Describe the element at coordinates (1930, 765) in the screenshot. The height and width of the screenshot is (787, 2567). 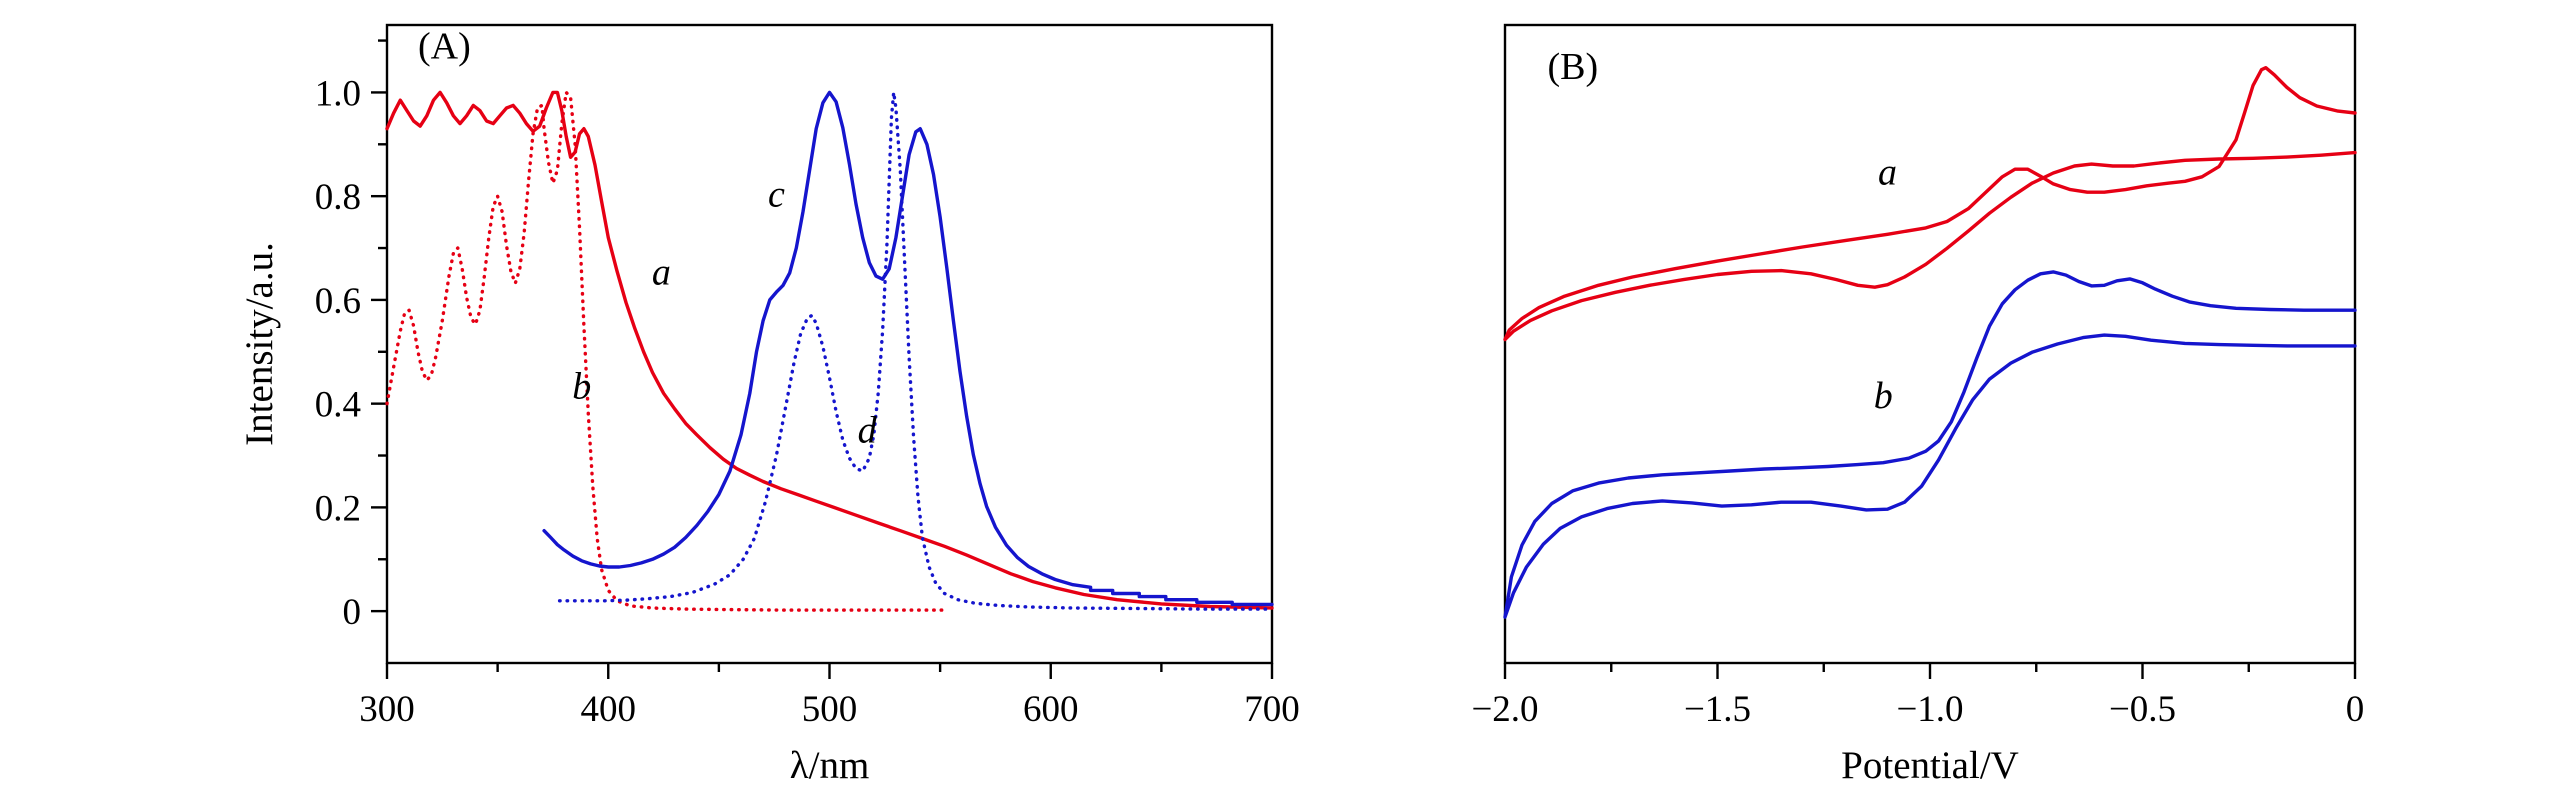
I see `x-axis-label-B: Potential/V` at that location.